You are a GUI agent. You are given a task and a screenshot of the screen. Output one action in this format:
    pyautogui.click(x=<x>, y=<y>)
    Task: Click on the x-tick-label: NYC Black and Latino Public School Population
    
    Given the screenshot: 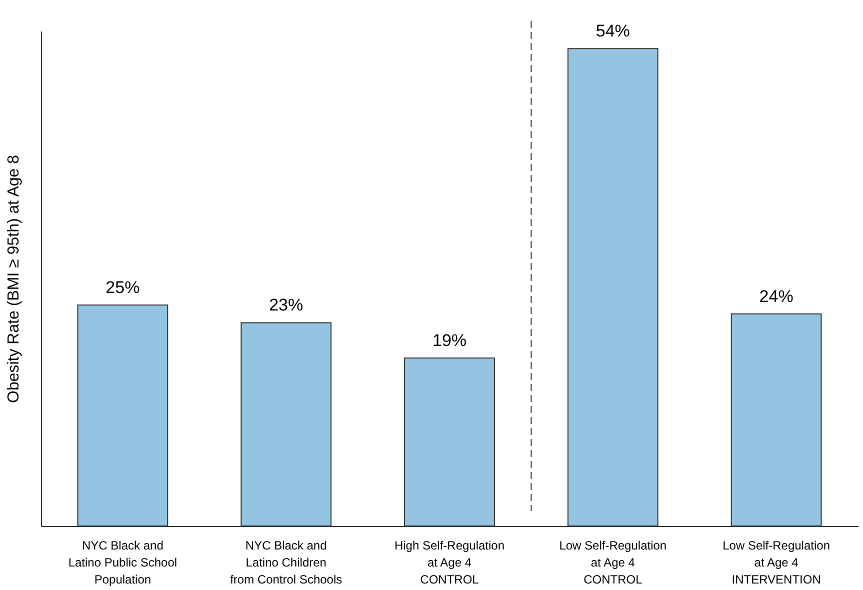 What is the action you would take?
    pyautogui.click(x=123, y=562)
    